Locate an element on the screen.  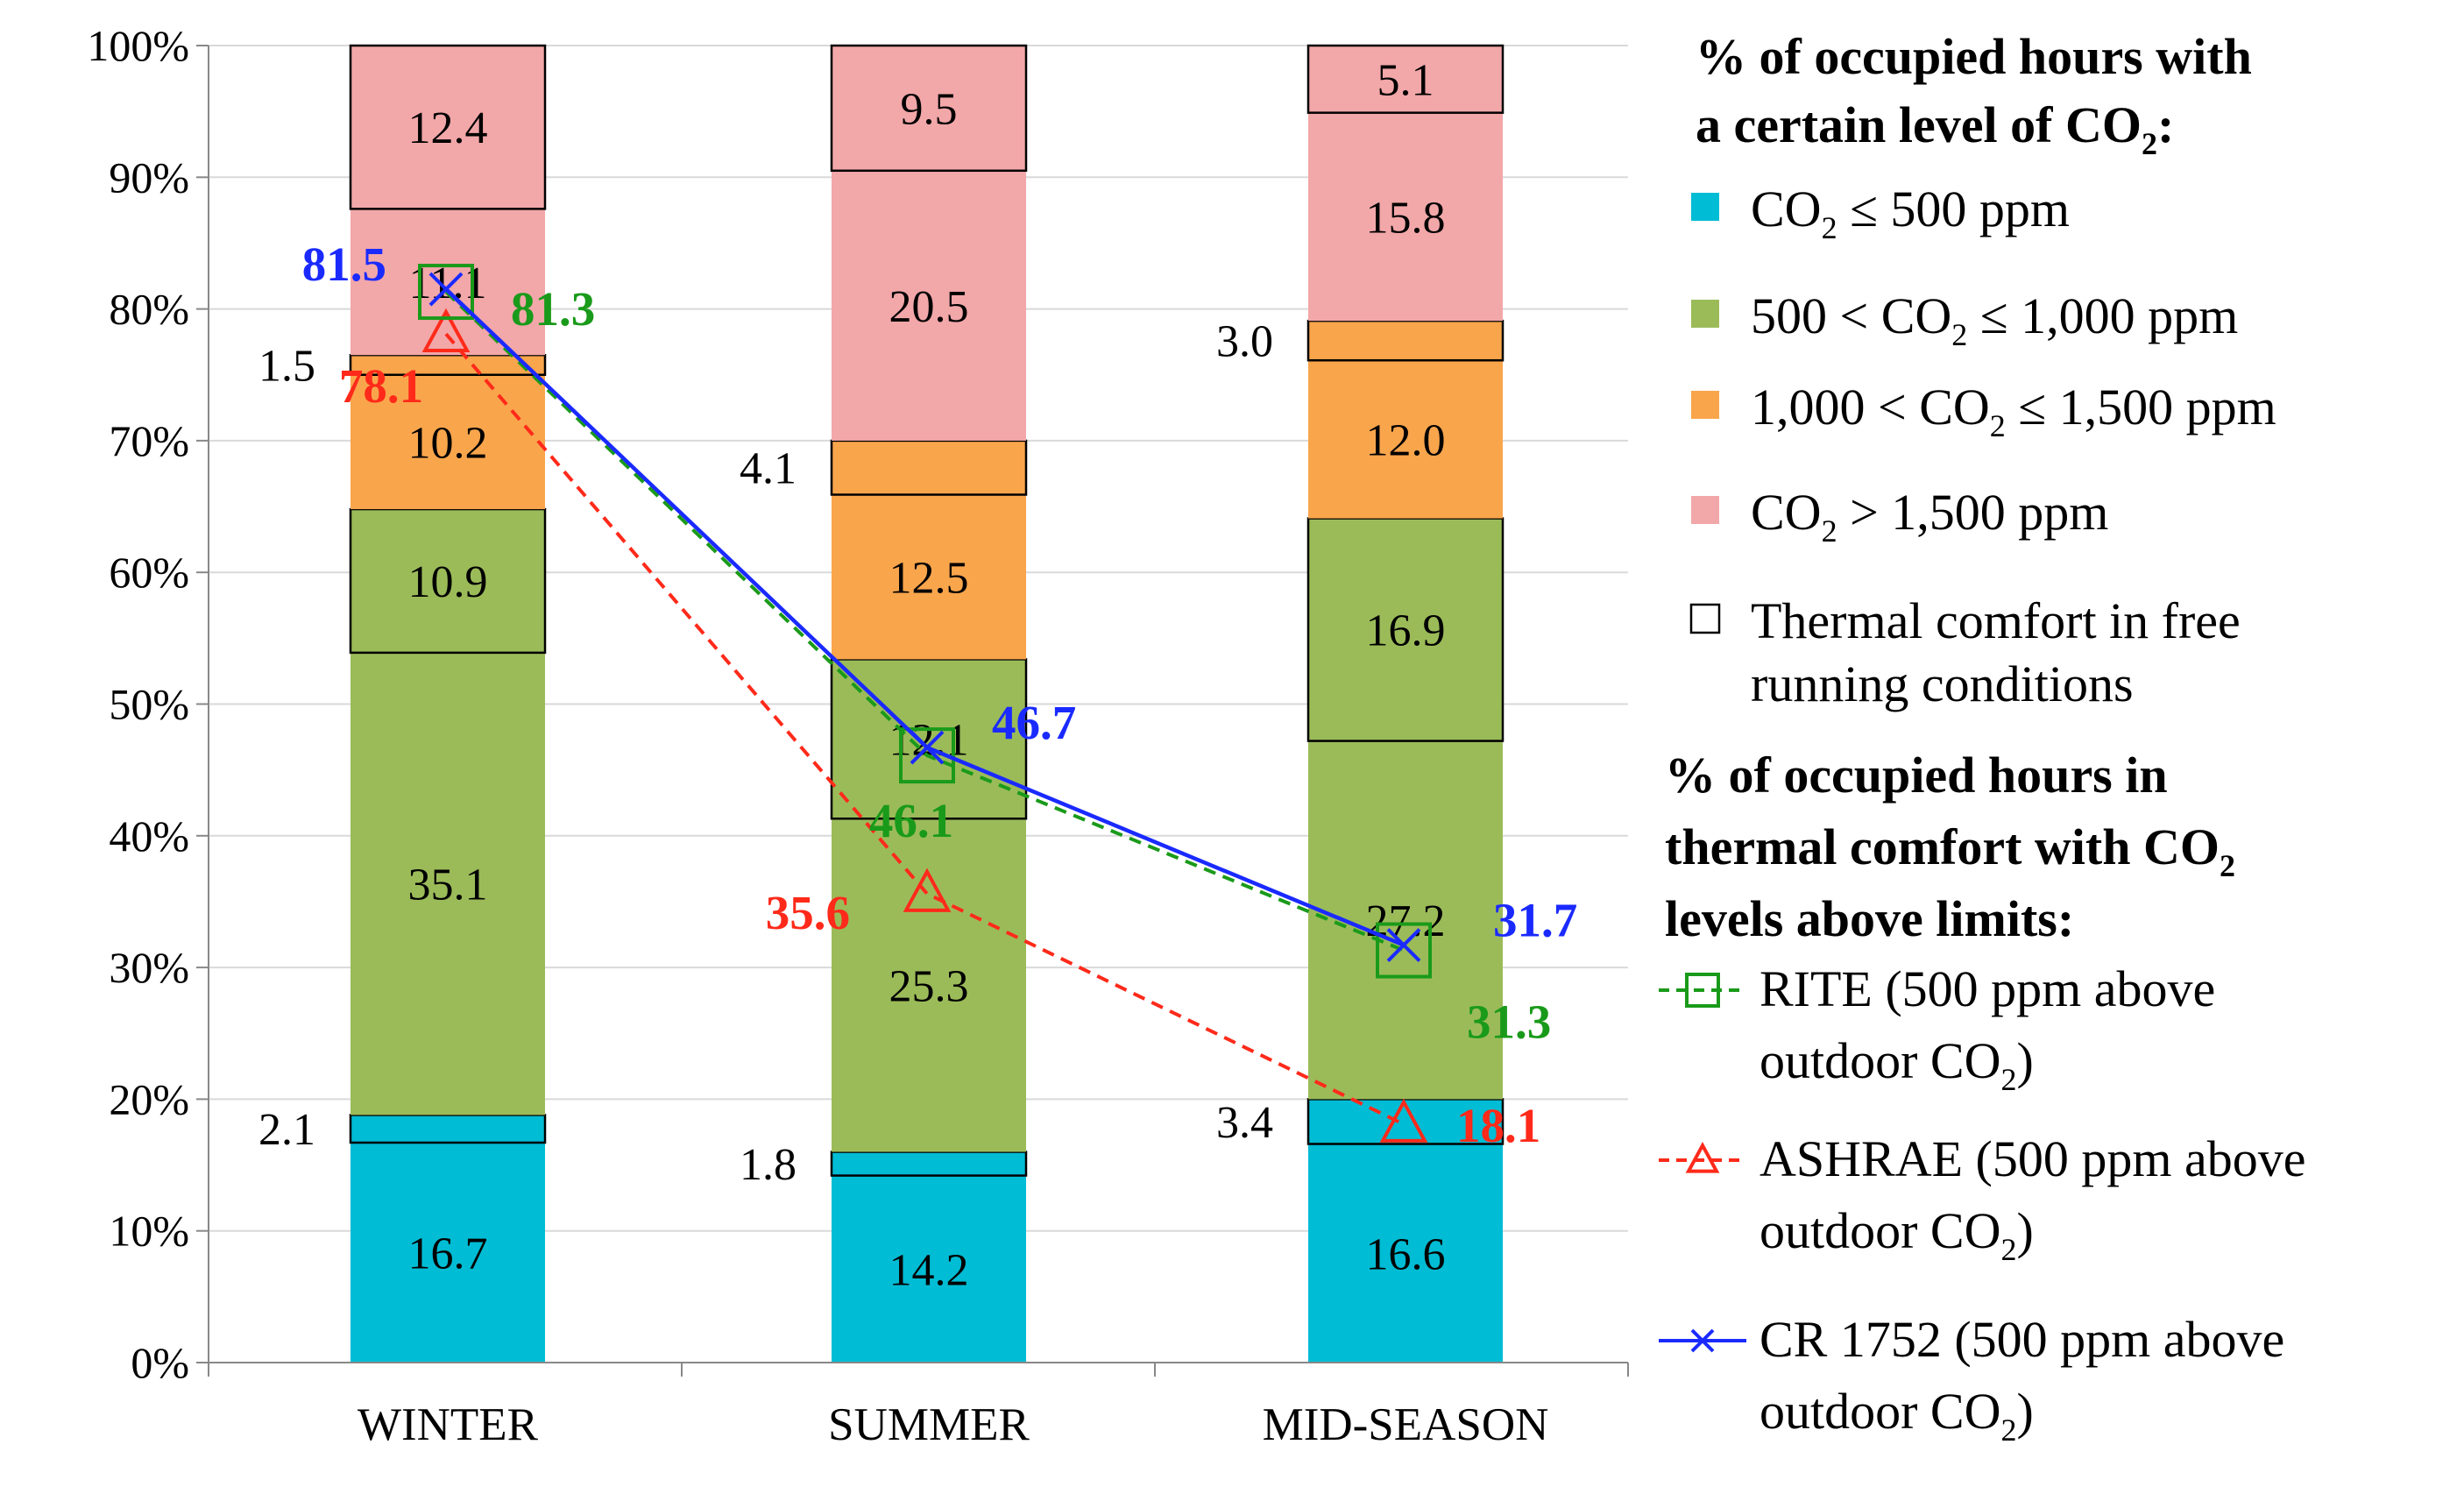
rite-value-label: 46.1 is located at coordinates (911, 820).